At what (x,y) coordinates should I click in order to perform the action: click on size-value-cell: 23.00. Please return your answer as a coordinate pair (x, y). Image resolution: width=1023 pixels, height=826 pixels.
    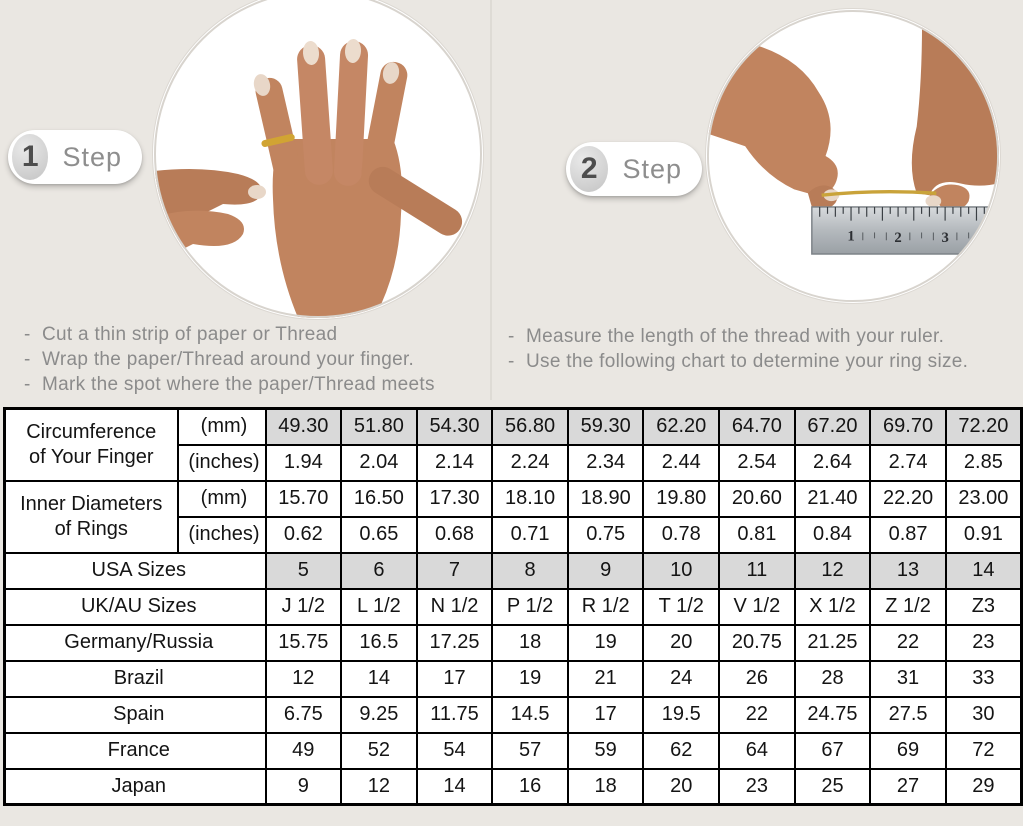
    Looking at the image, I should click on (983, 498).